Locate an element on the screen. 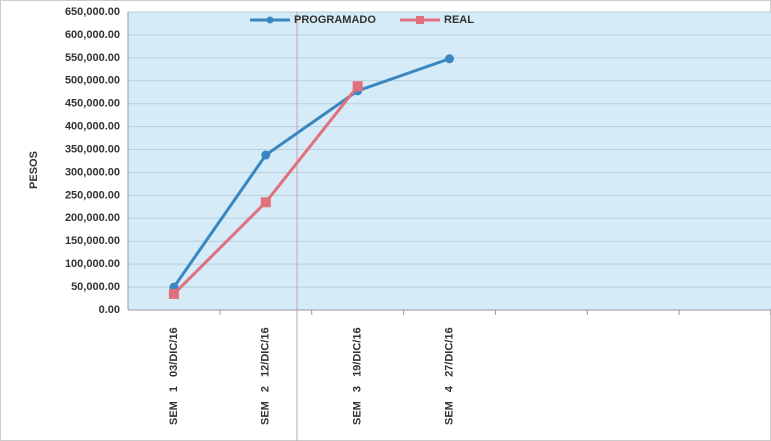 The height and width of the screenshot is (441, 771). y-tick-label: 100,000.00 is located at coordinates (92, 264).